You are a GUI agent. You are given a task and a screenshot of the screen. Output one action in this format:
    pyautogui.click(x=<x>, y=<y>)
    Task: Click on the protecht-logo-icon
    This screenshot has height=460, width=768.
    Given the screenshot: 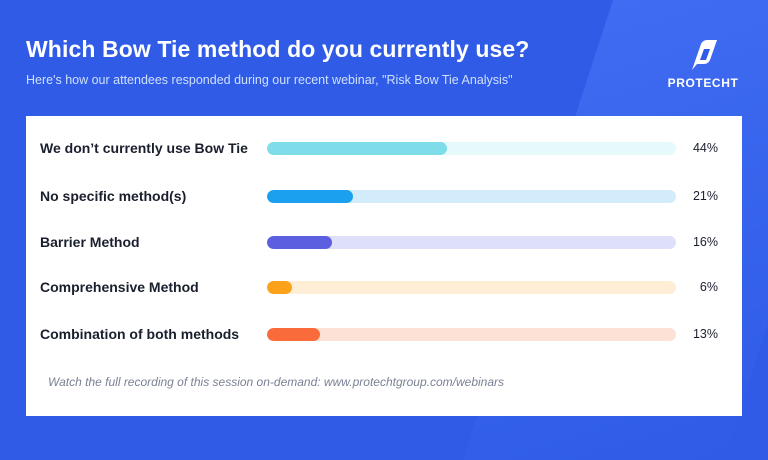 What is the action you would take?
    pyautogui.click(x=704, y=55)
    